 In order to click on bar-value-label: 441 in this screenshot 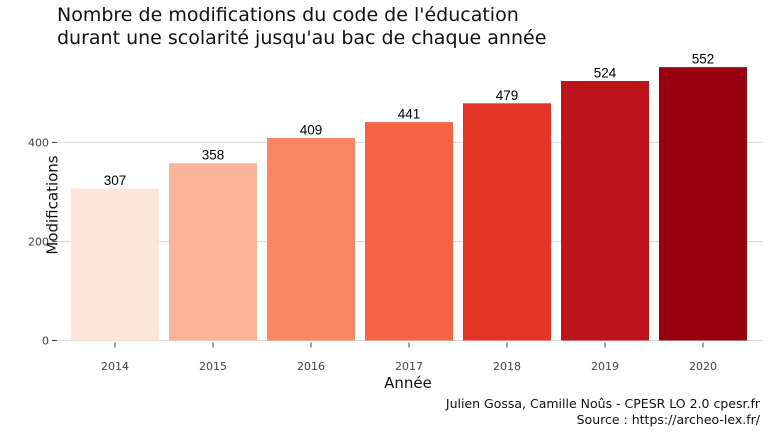, I will do `click(409, 114)`.